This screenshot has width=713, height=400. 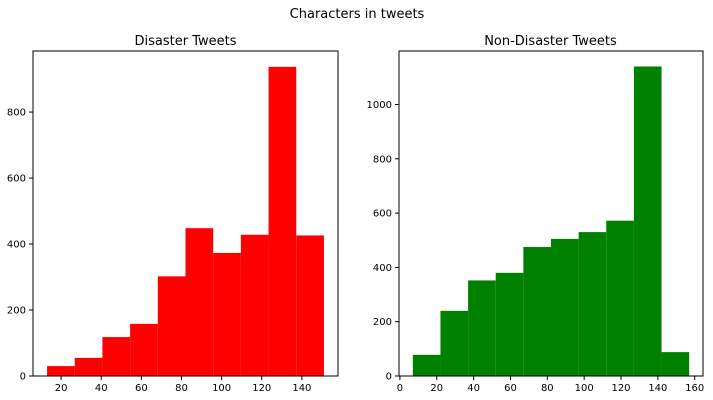 I want to click on chart-title: Non-Disaster Tweets, so click(x=550, y=41).